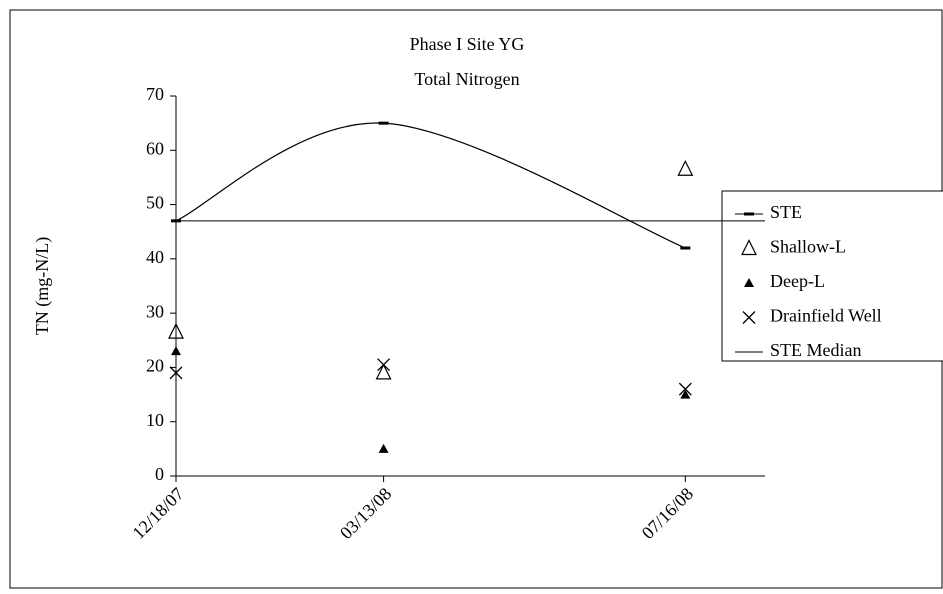 The width and height of the screenshot is (943, 594). What do you see at coordinates (155, 148) in the screenshot?
I see `y-tick-label: 60` at bounding box center [155, 148].